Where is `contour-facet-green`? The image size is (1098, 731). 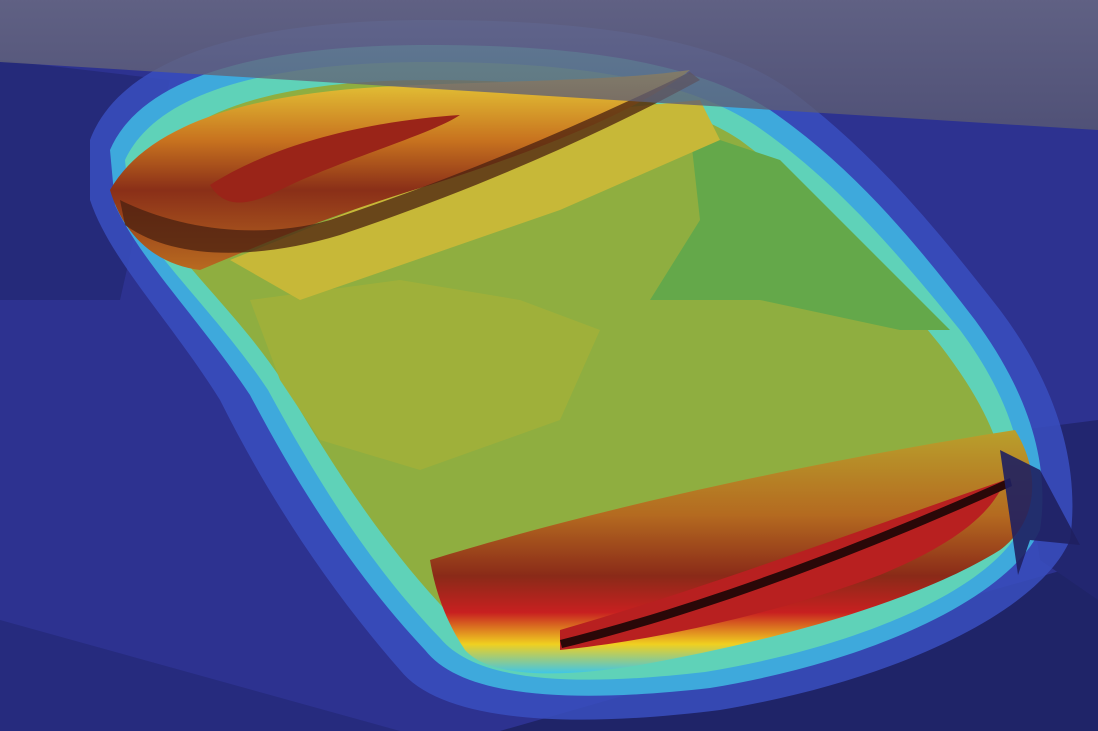 contour-facet-green is located at coordinates (800, 230).